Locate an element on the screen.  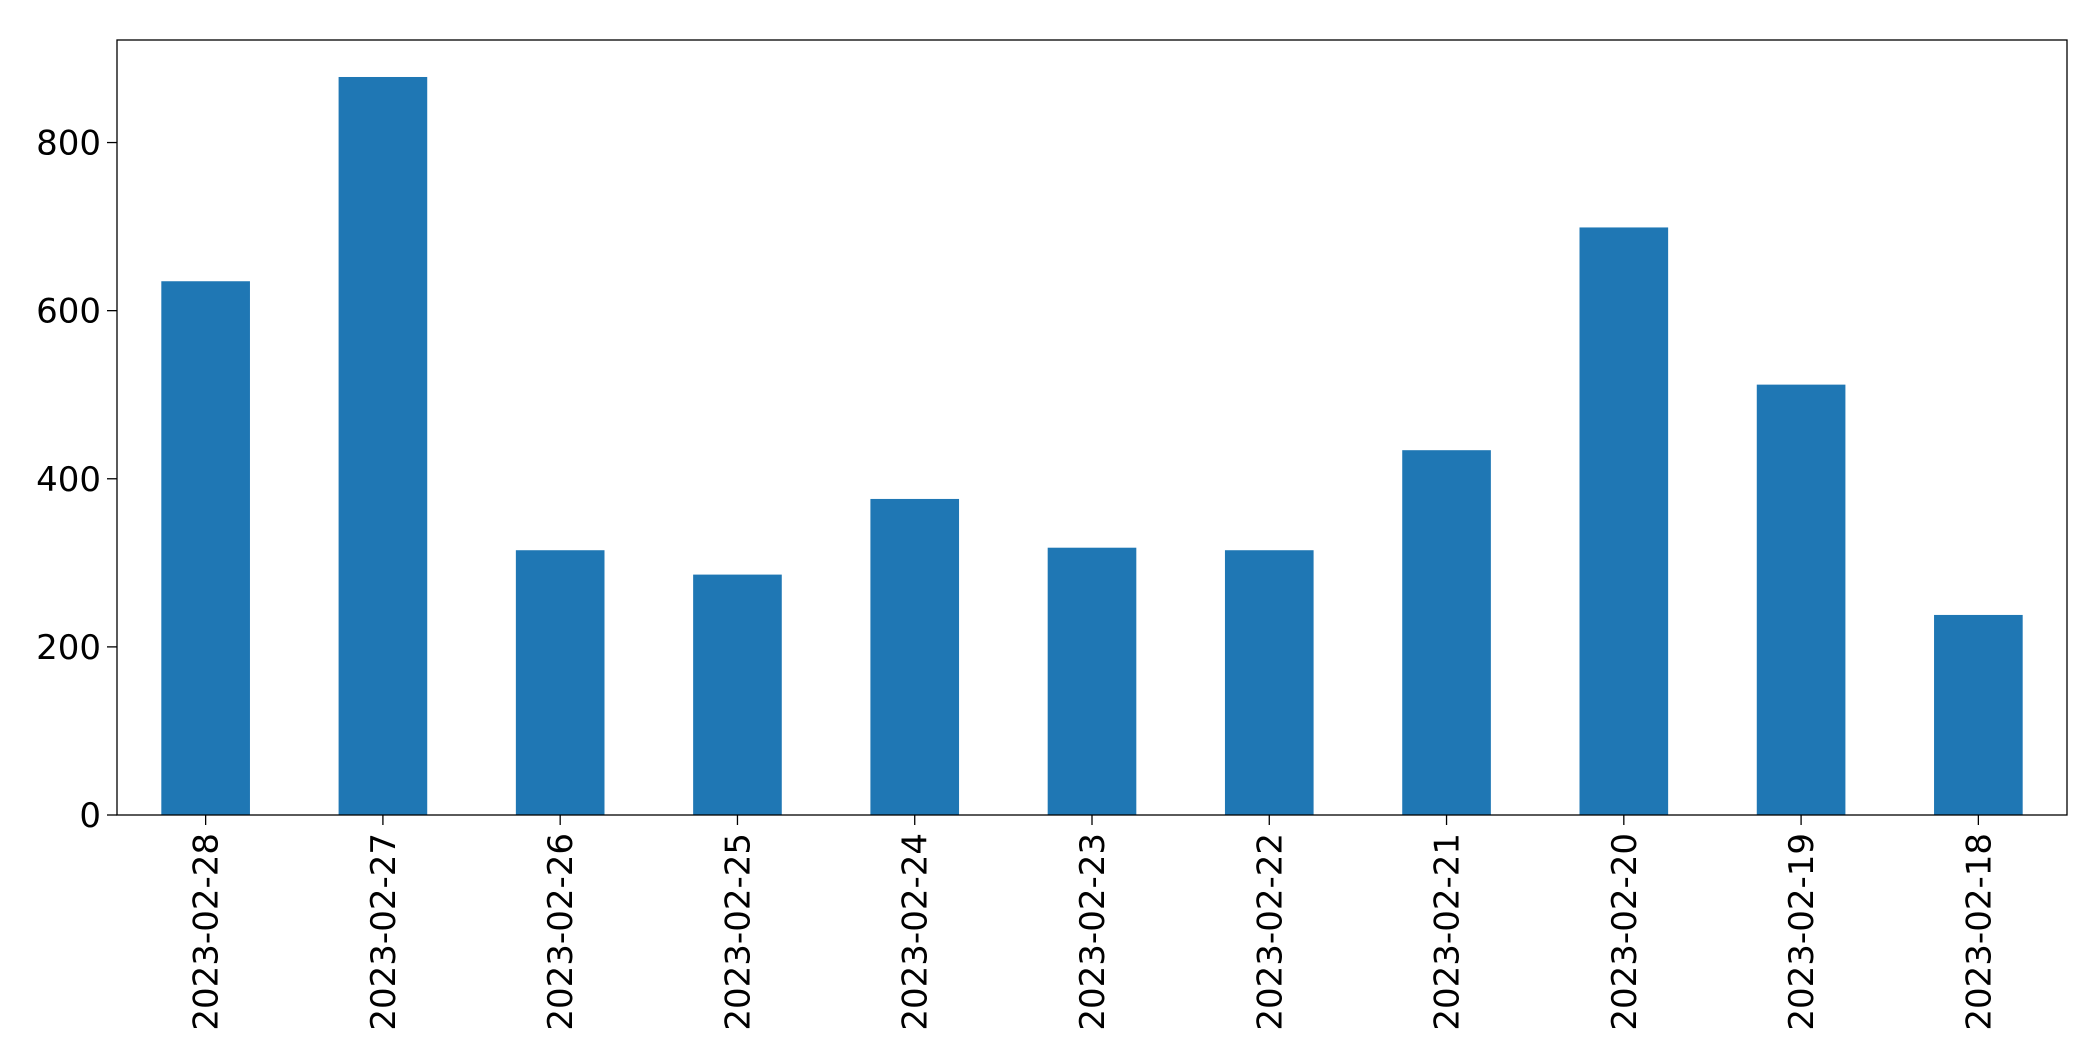
y-tick-label: 600 is located at coordinates (68, 312).